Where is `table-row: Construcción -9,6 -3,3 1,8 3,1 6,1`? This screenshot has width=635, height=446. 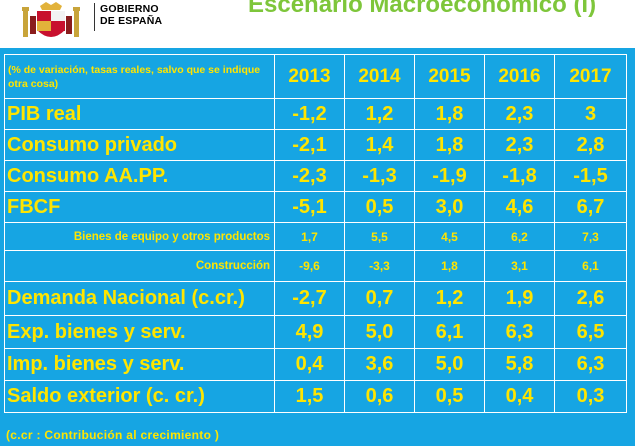 table-row: Construcción -9,6 -3,3 1,8 3,1 6,1 is located at coordinates (315, 266).